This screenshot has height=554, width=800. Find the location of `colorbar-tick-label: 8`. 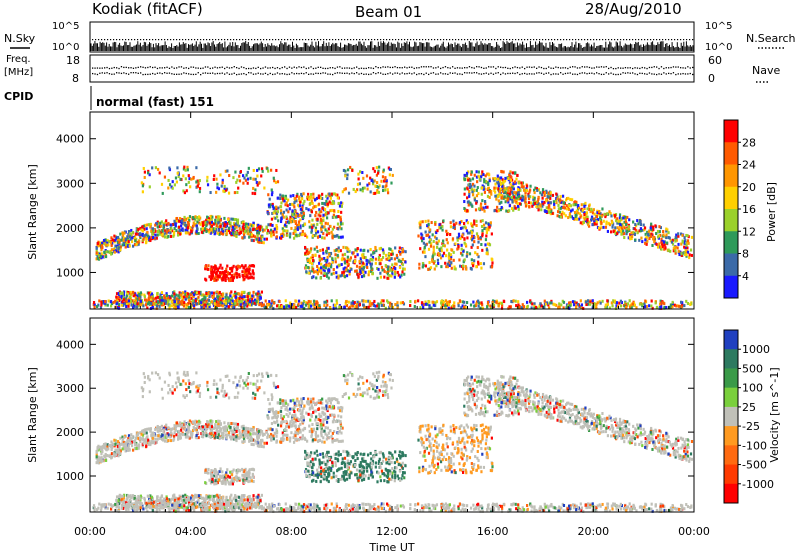

colorbar-tick-label: 8 is located at coordinates (745, 254).